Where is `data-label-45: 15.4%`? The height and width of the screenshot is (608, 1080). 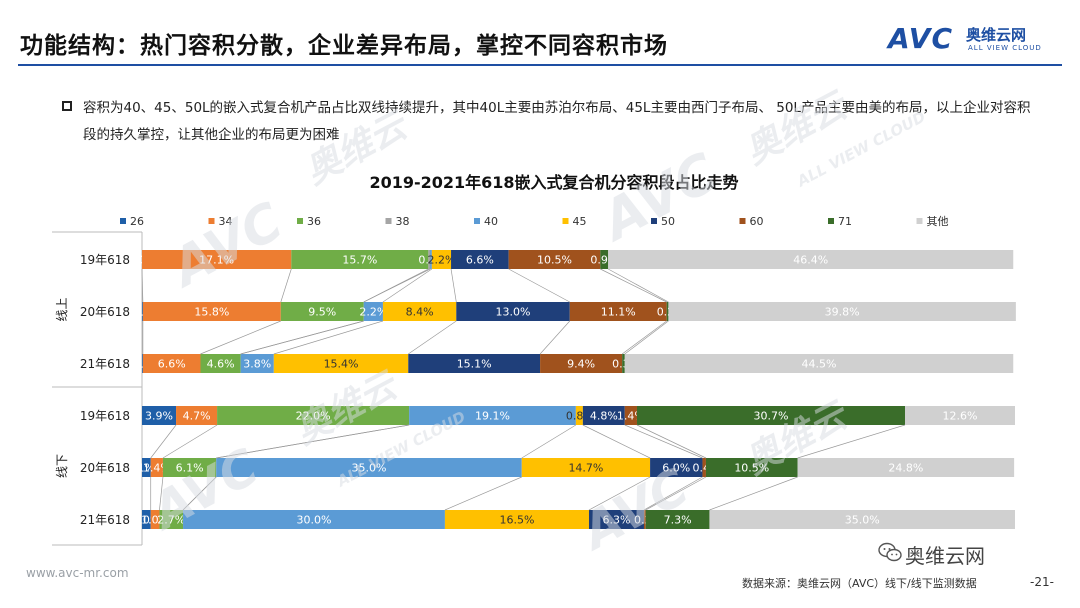
data-label-45: 15.4% is located at coordinates (341, 364).